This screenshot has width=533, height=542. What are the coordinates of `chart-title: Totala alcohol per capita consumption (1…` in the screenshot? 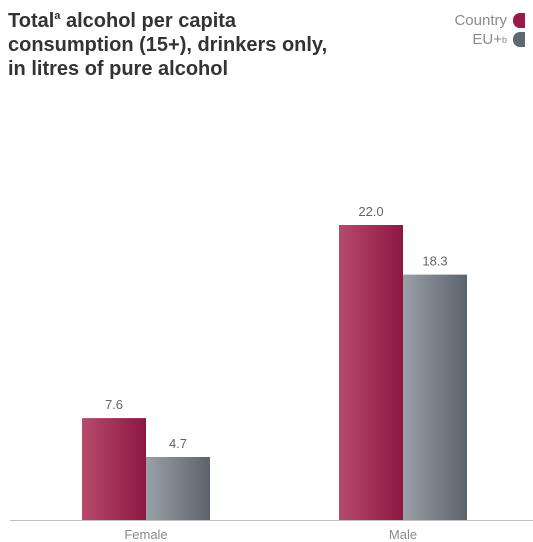 It's located at (198, 45).